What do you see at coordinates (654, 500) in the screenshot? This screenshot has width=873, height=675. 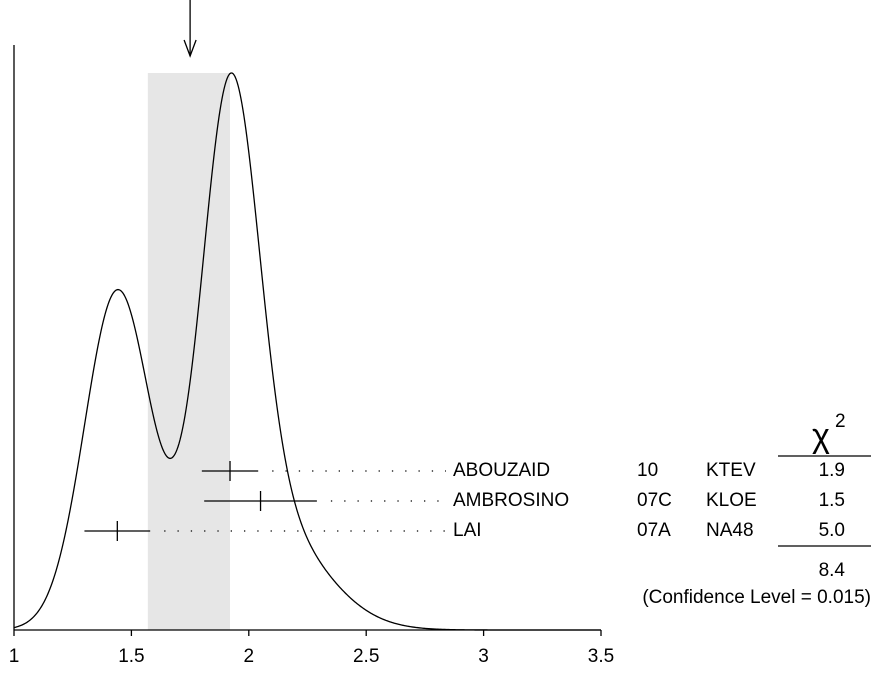 I see `year: 07C` at bounding box center [654, 500].